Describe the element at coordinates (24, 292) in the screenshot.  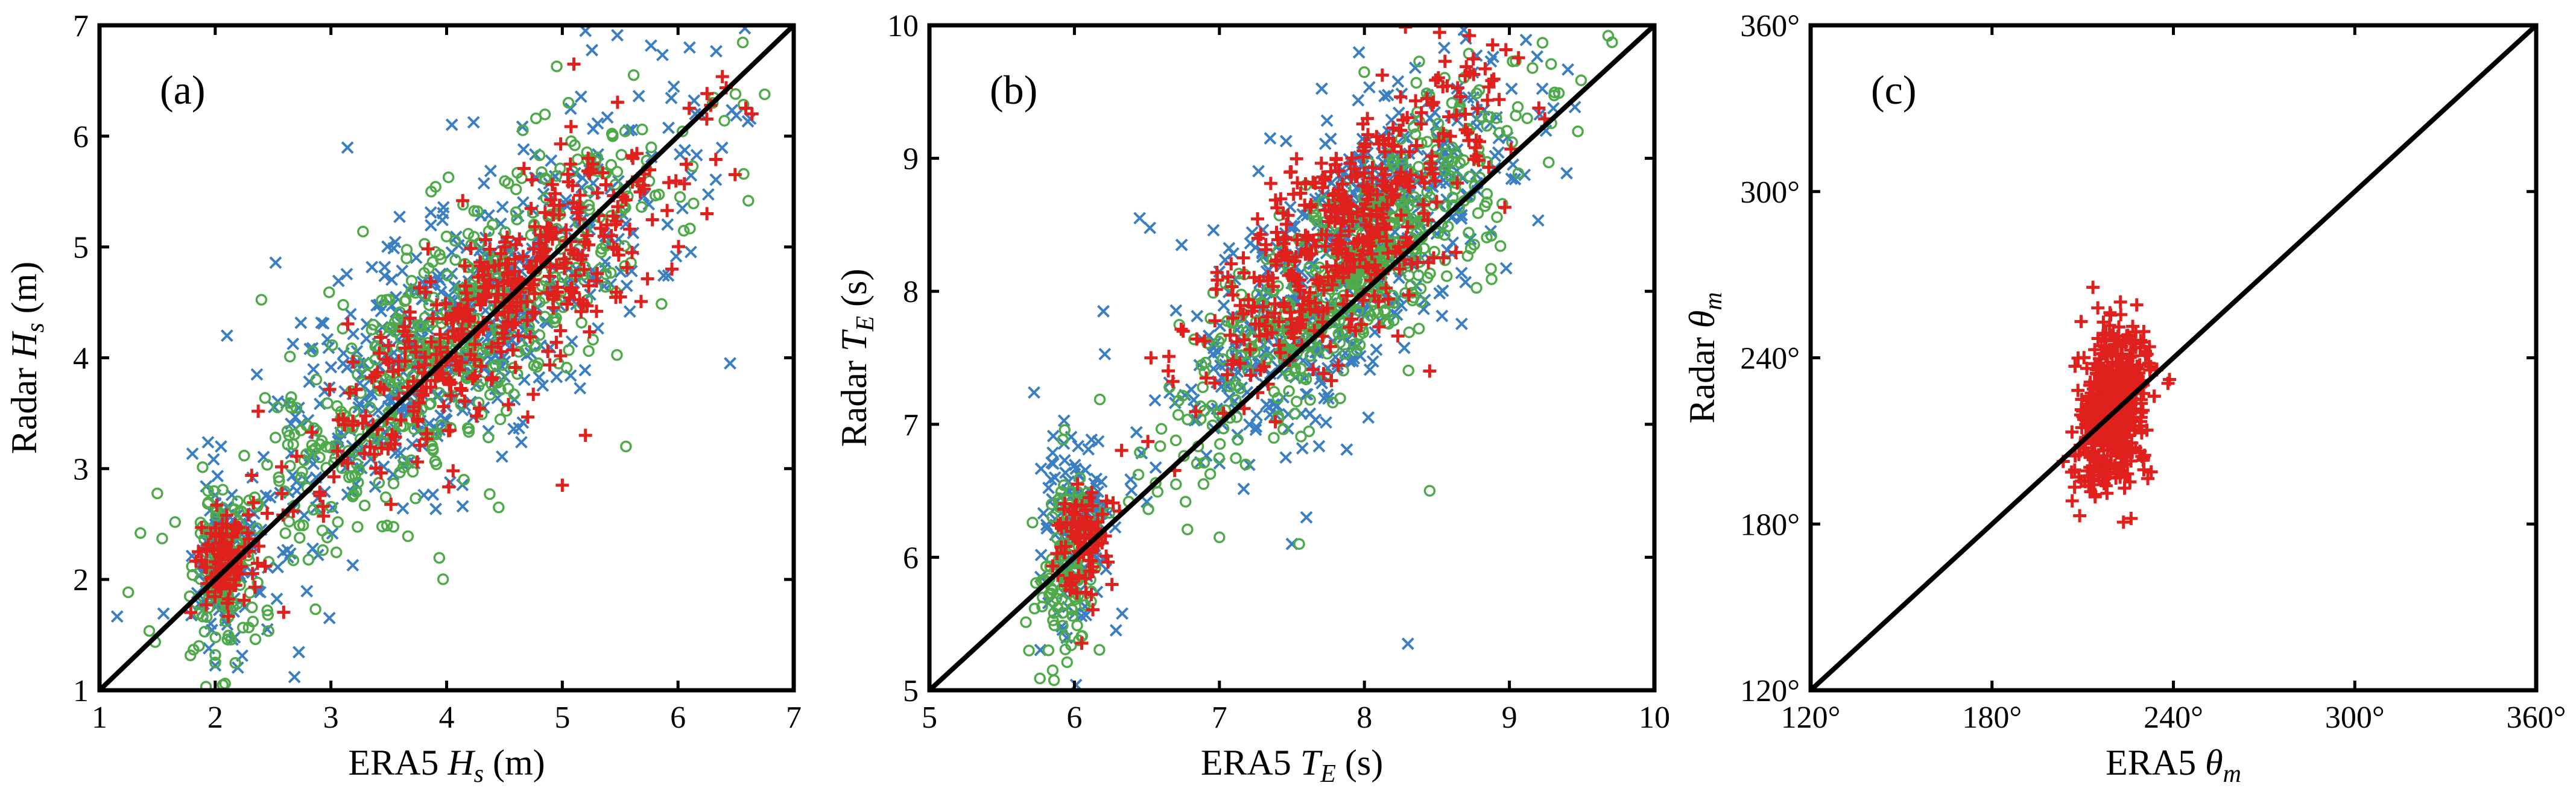
I see `y-axis-label-suffix: (m)` at that location.